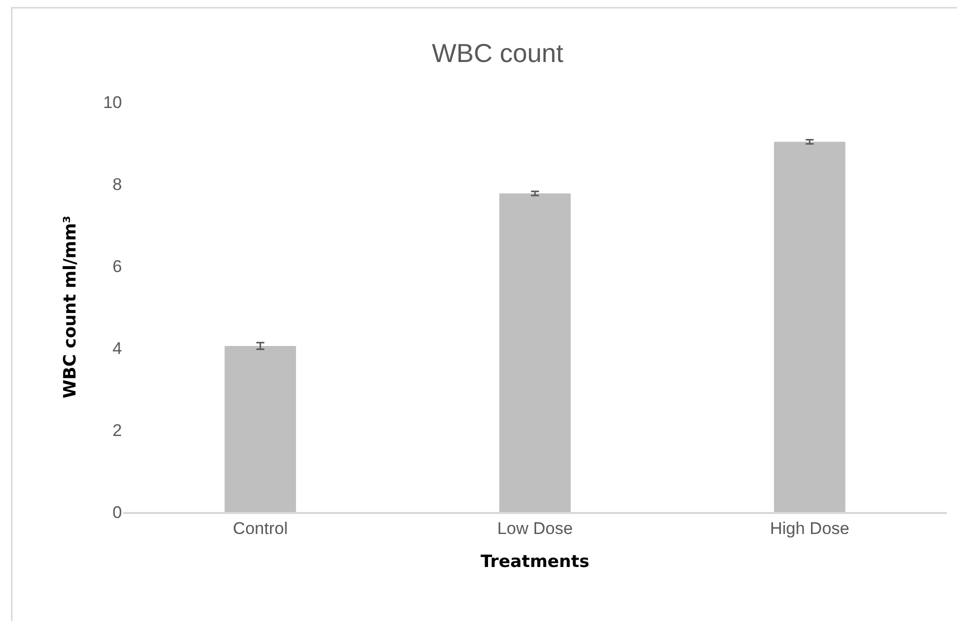 The height and width of the screenshot is (621, 957). What do you see at coordinates (117, 348) in the screenshot?
I see `y-tick-label: 4` at bounding box center [117, 348].